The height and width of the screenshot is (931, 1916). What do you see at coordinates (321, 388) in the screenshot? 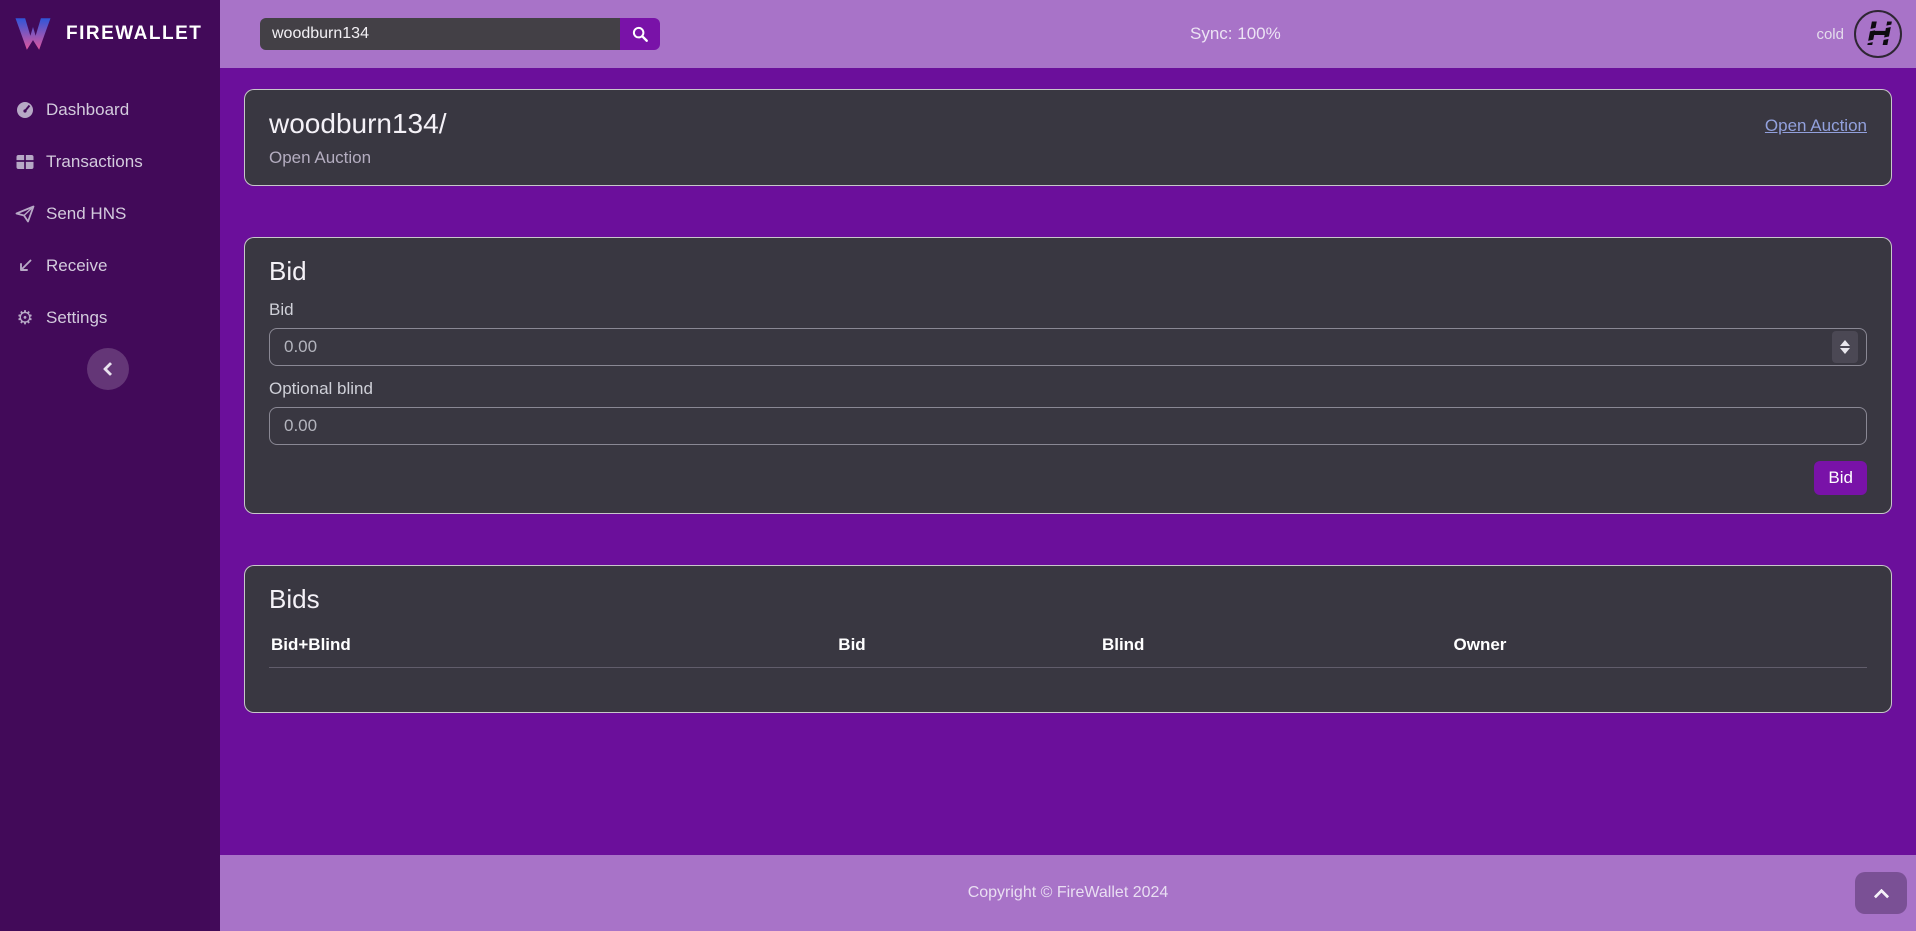
I see `blind-field-label: Optional blind` at bounding box center [321, 388].